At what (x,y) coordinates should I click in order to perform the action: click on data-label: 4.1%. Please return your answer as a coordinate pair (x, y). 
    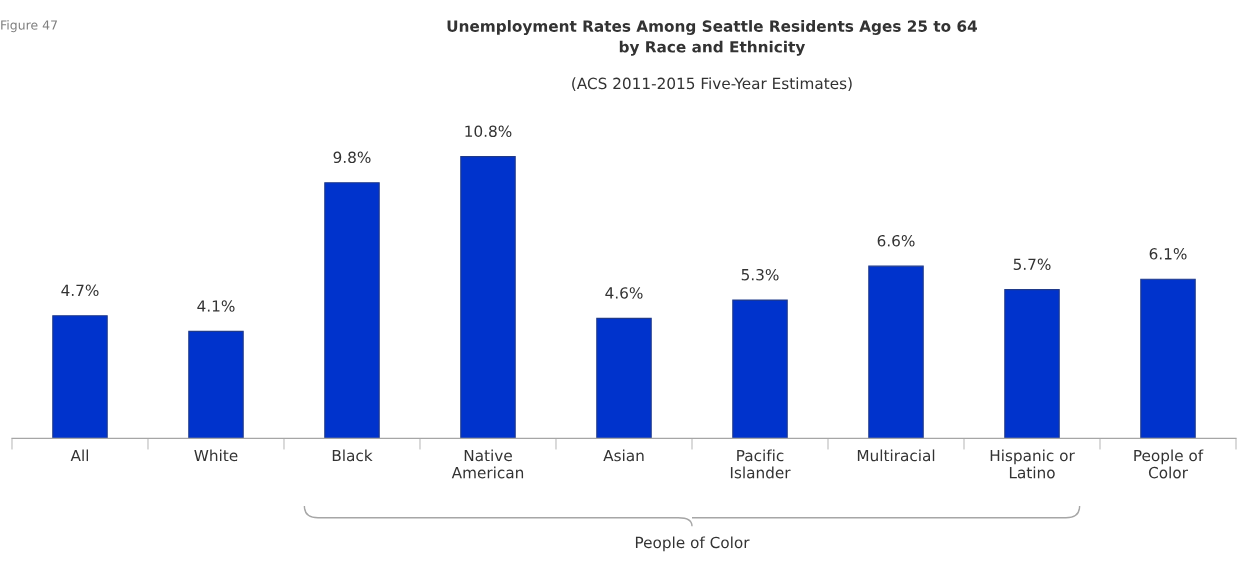
    Looking at the image, I should click on (216, 306).